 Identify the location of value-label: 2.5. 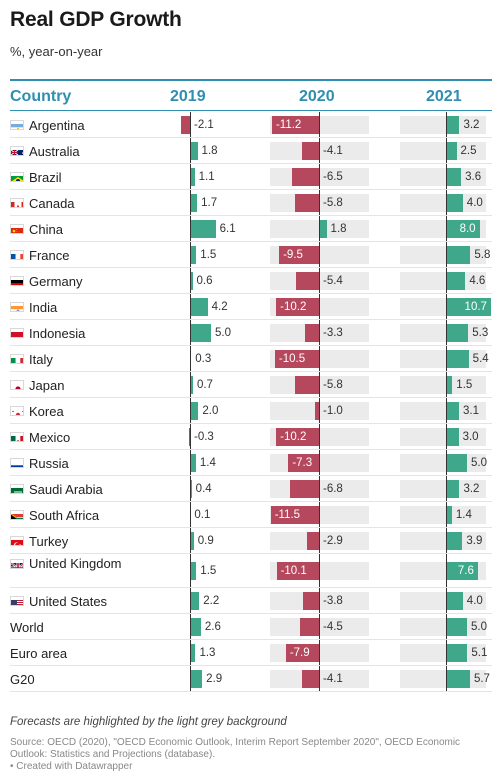
(468, 151).